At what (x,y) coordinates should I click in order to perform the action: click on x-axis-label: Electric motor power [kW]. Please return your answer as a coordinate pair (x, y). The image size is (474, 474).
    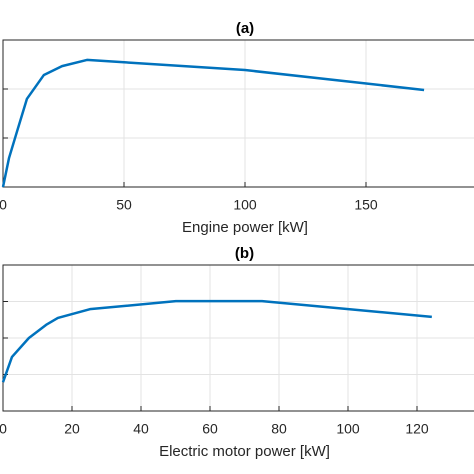
    Looking at the image, I should click on (244, 451).